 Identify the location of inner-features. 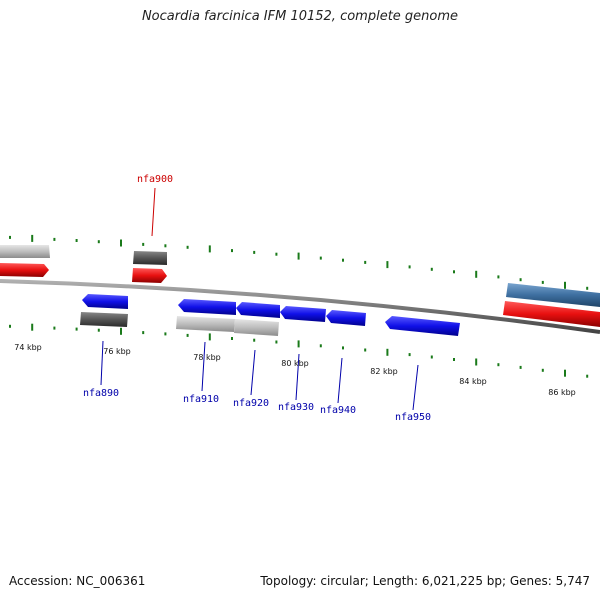
(270, 315).